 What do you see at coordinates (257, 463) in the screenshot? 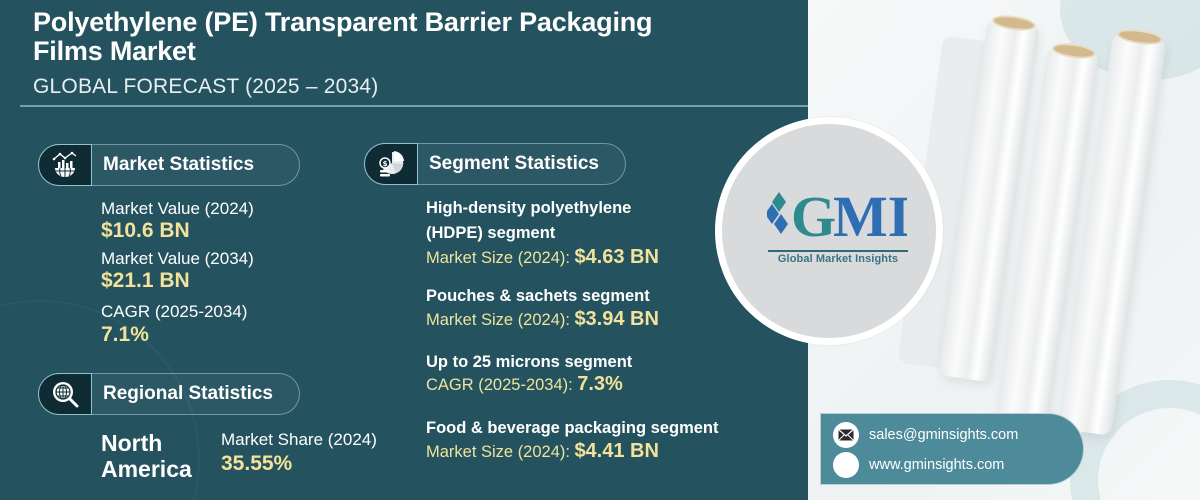
I see `market-share-value: 35.55%` at bounding box center [257, 463].